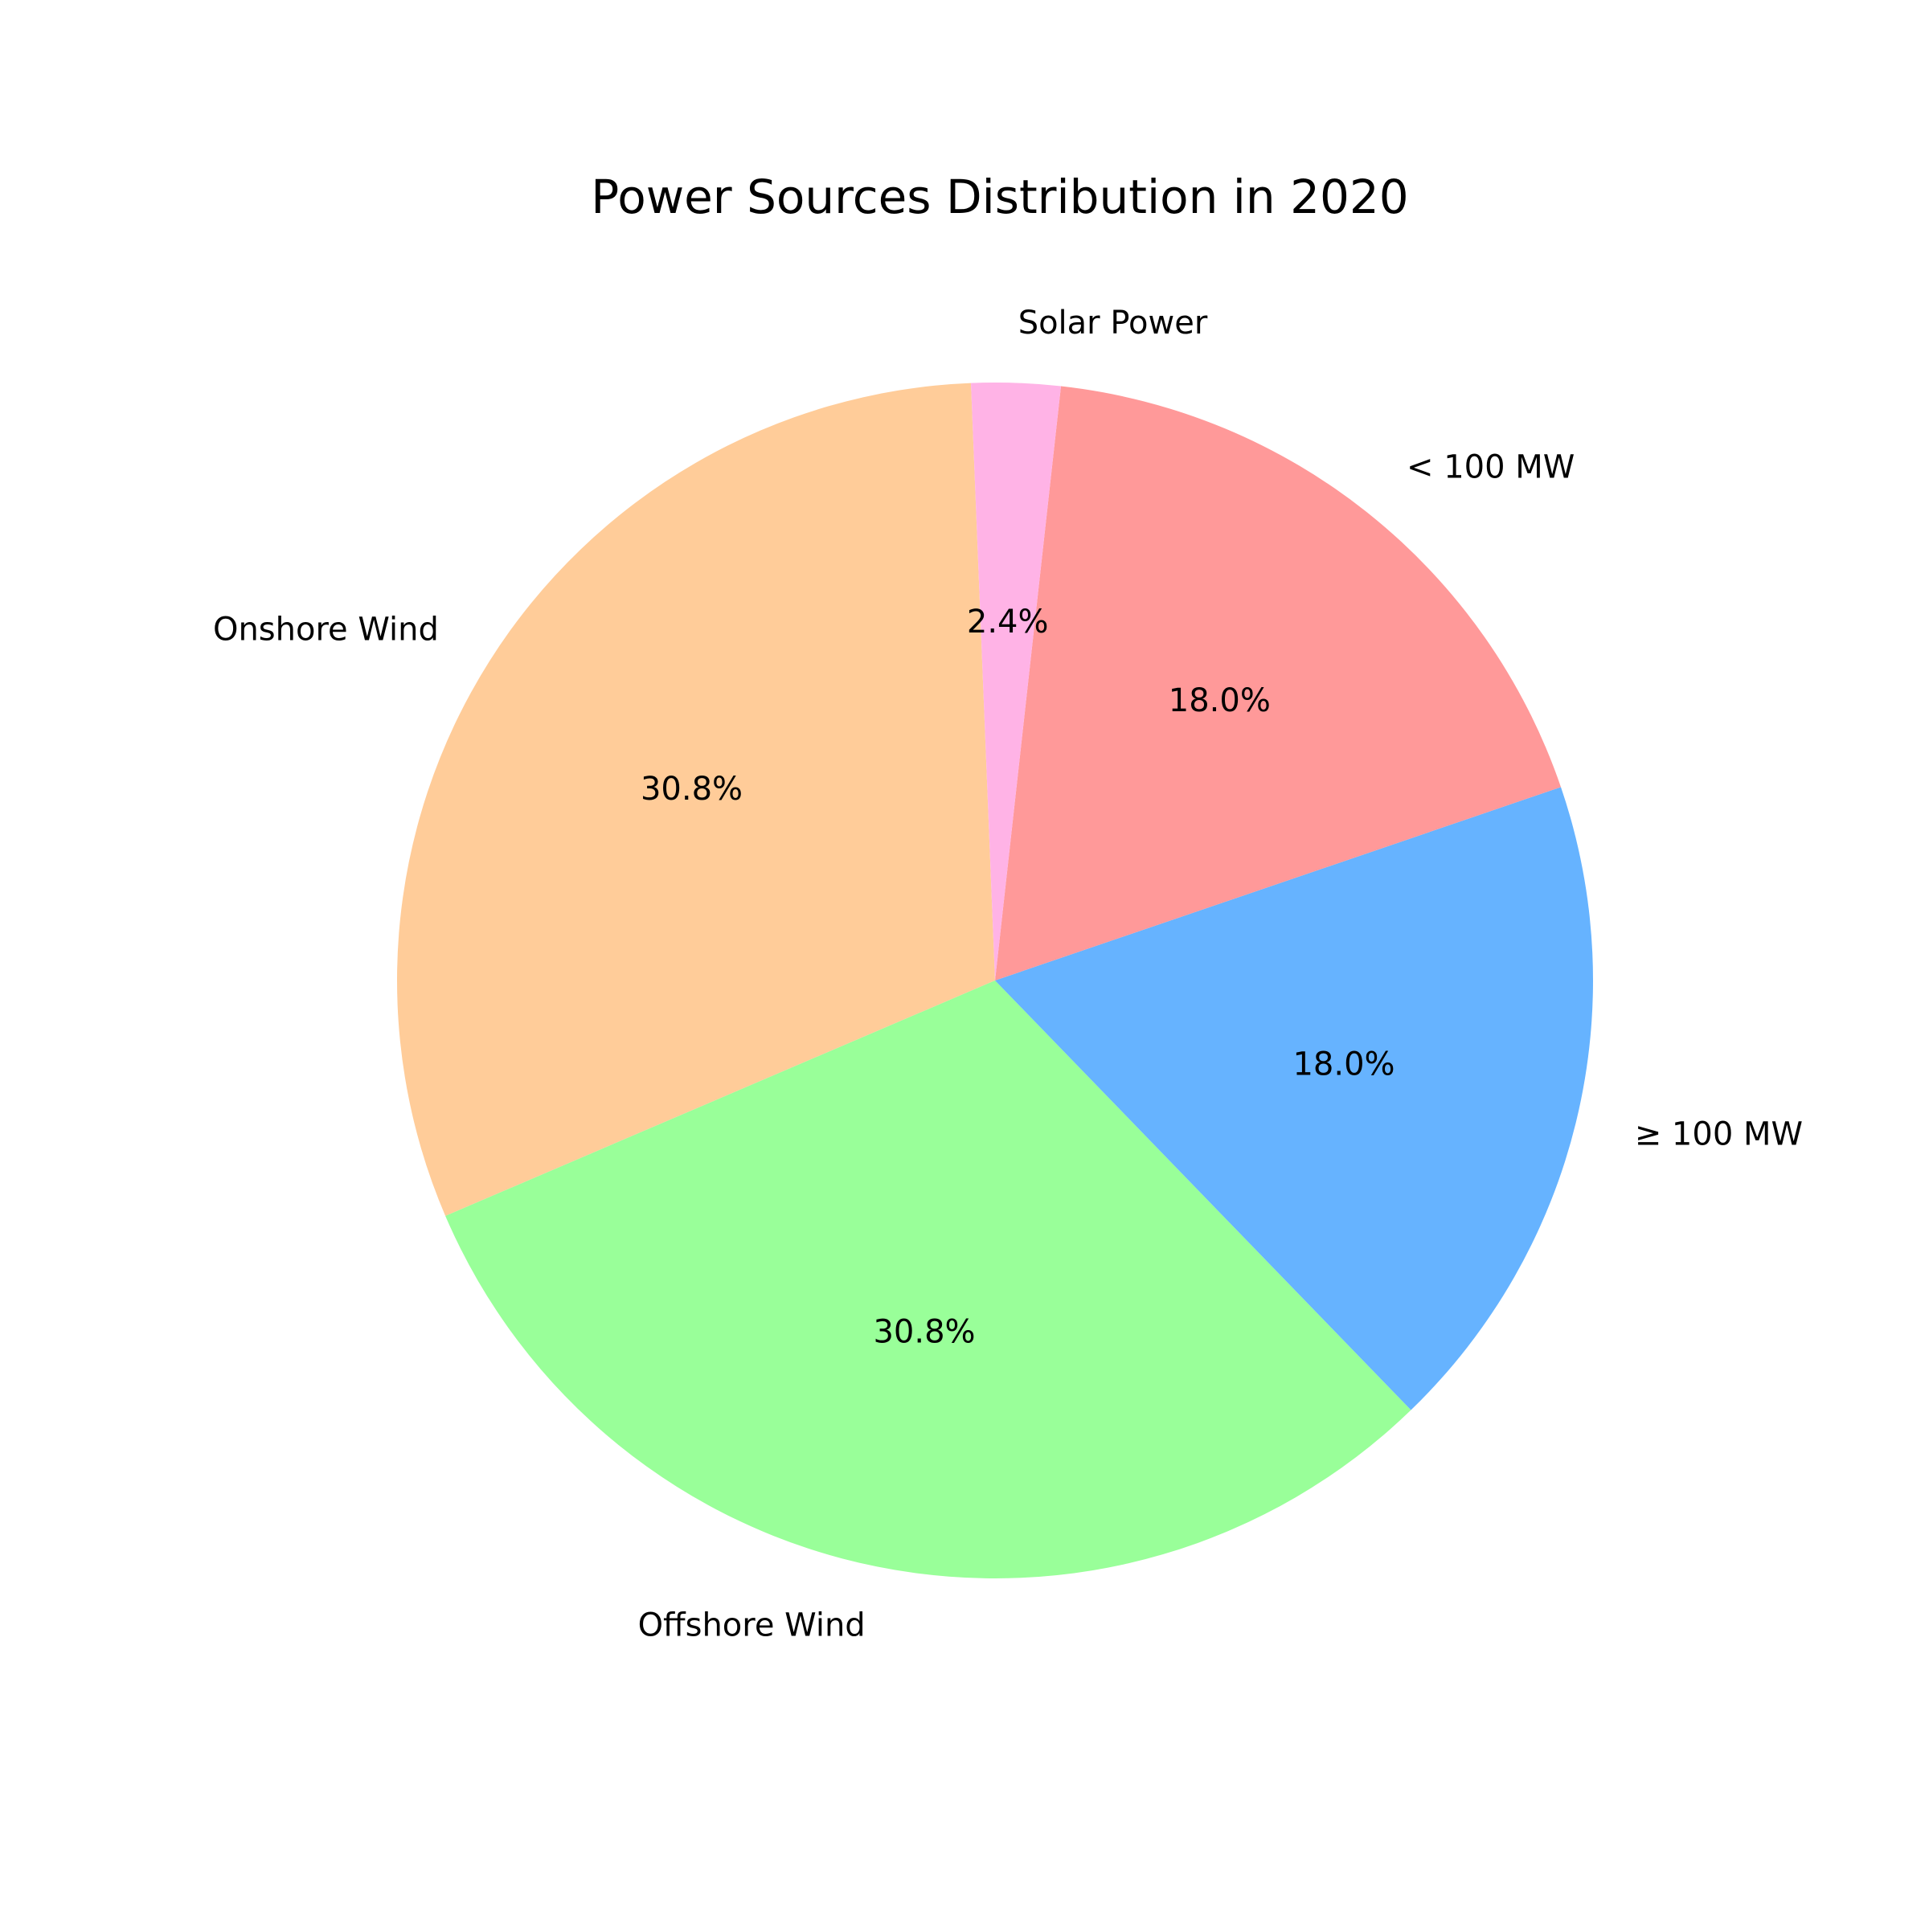 This screenshot has height=1932, width=1929. Describe the element at coordinates (1016, 681) in the screenshot. I see `pie-slice-solar-power` at that location.